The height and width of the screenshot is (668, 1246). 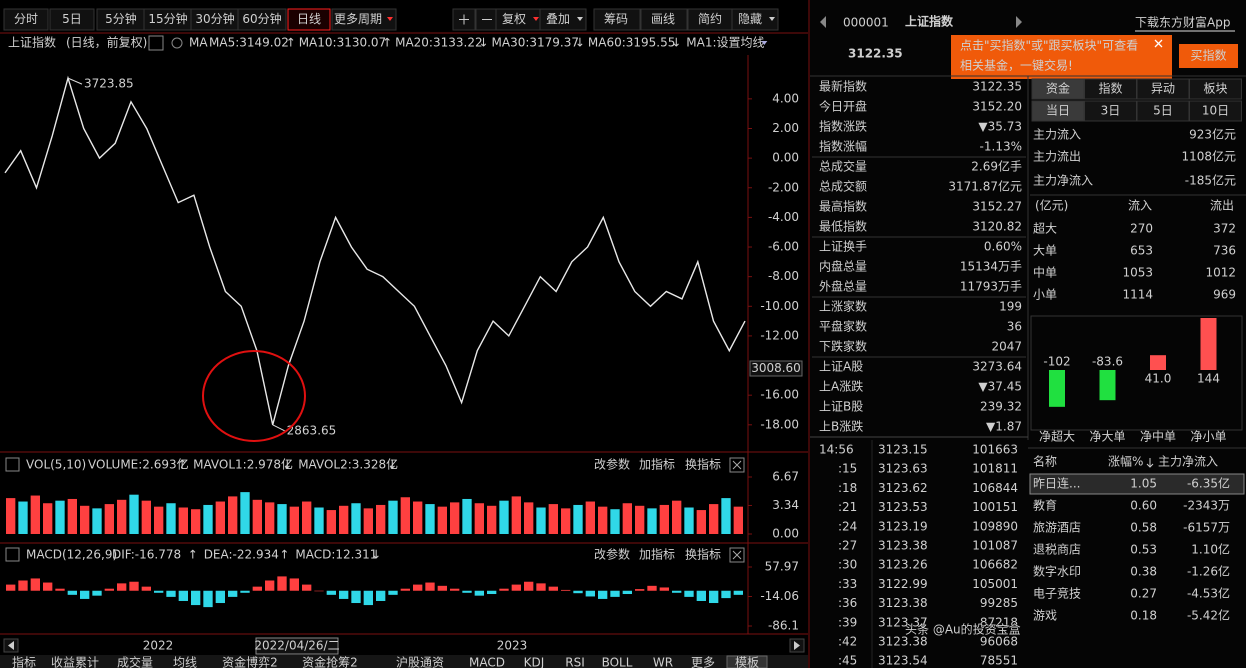 What do you see at coordinates (1163, 111) in the screenshot?
I see `tab-label: 5日` at bounding box center [1163, 111].